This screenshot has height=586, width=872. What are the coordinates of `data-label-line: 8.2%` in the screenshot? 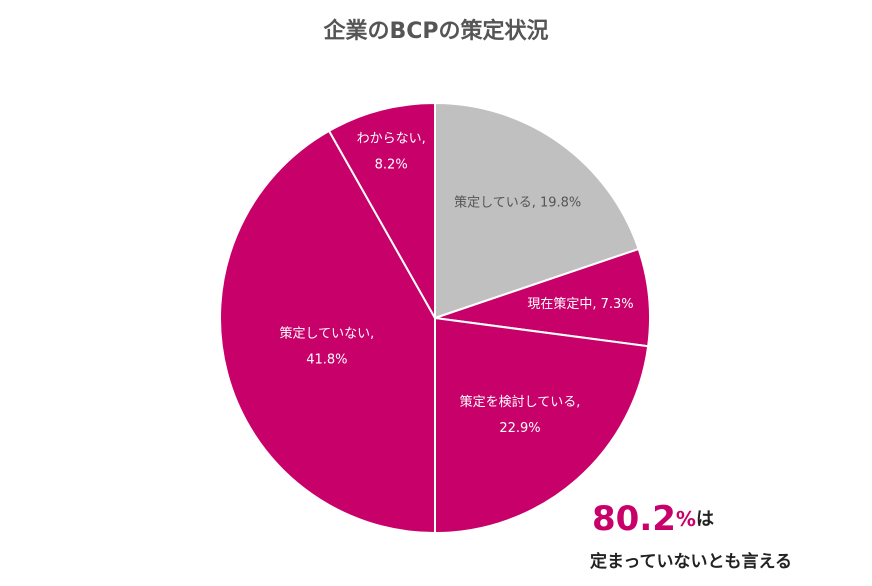 It's located at (391, 164).